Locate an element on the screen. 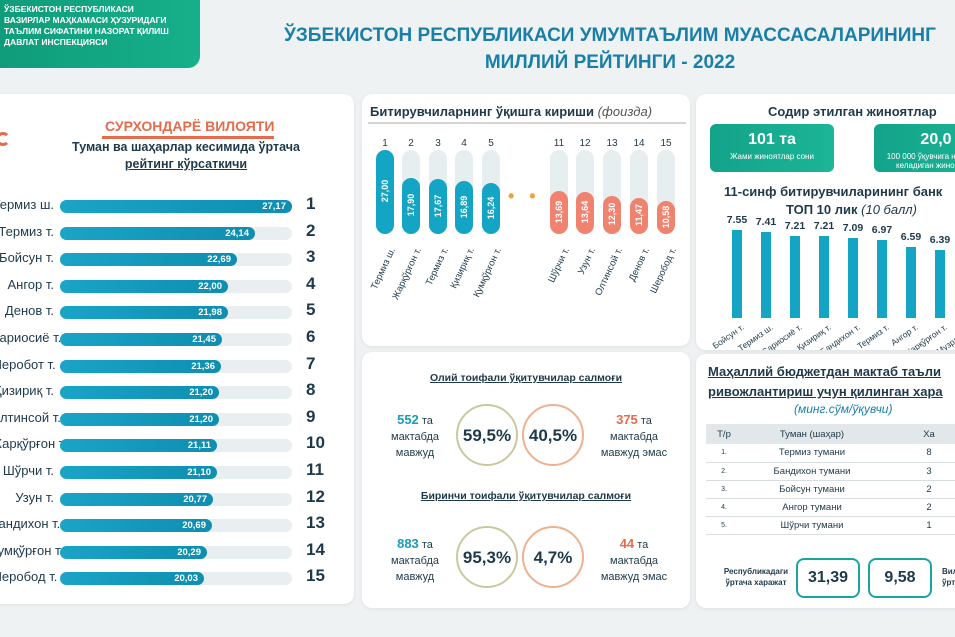  higher-with-stat: 552 та мактабда мавжуд is located at coordinates (415, 436).